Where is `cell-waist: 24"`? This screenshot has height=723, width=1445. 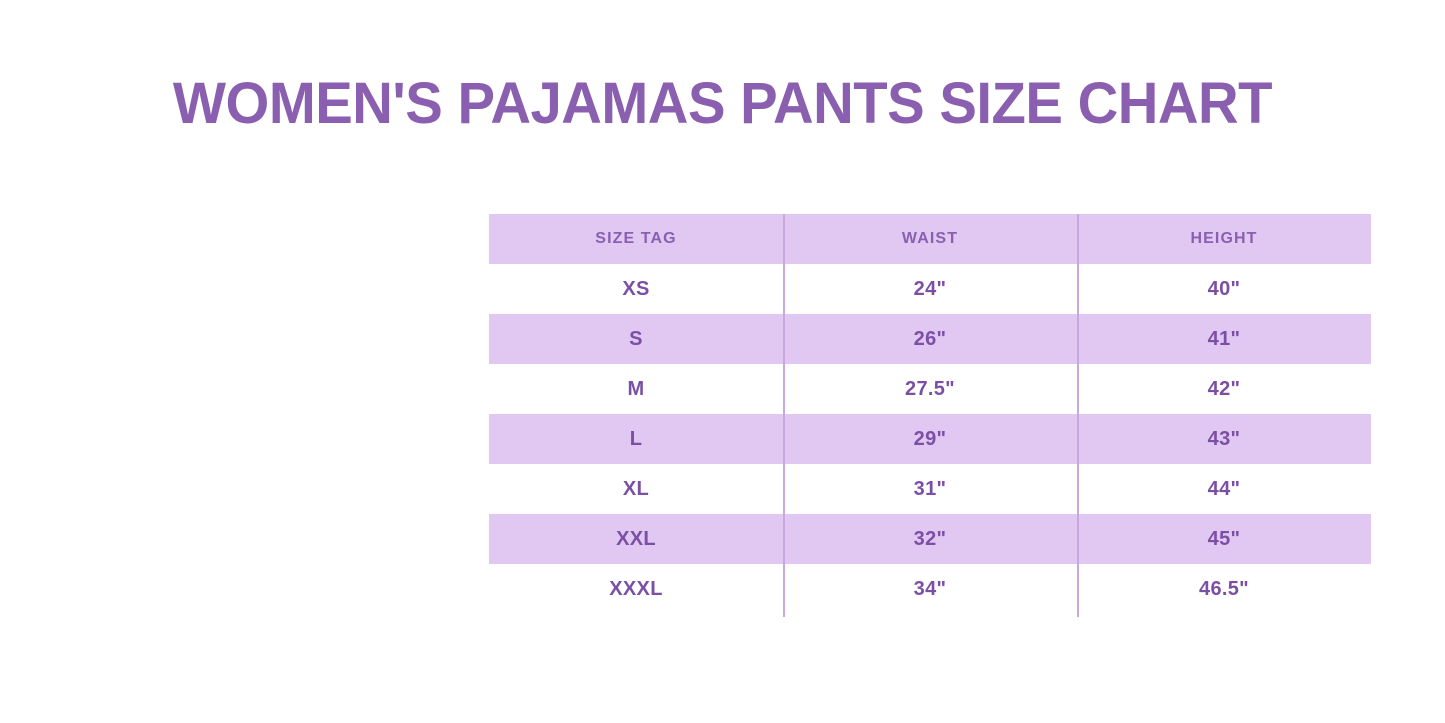 cell-waist: 24" is located at coordinates (930, 289).